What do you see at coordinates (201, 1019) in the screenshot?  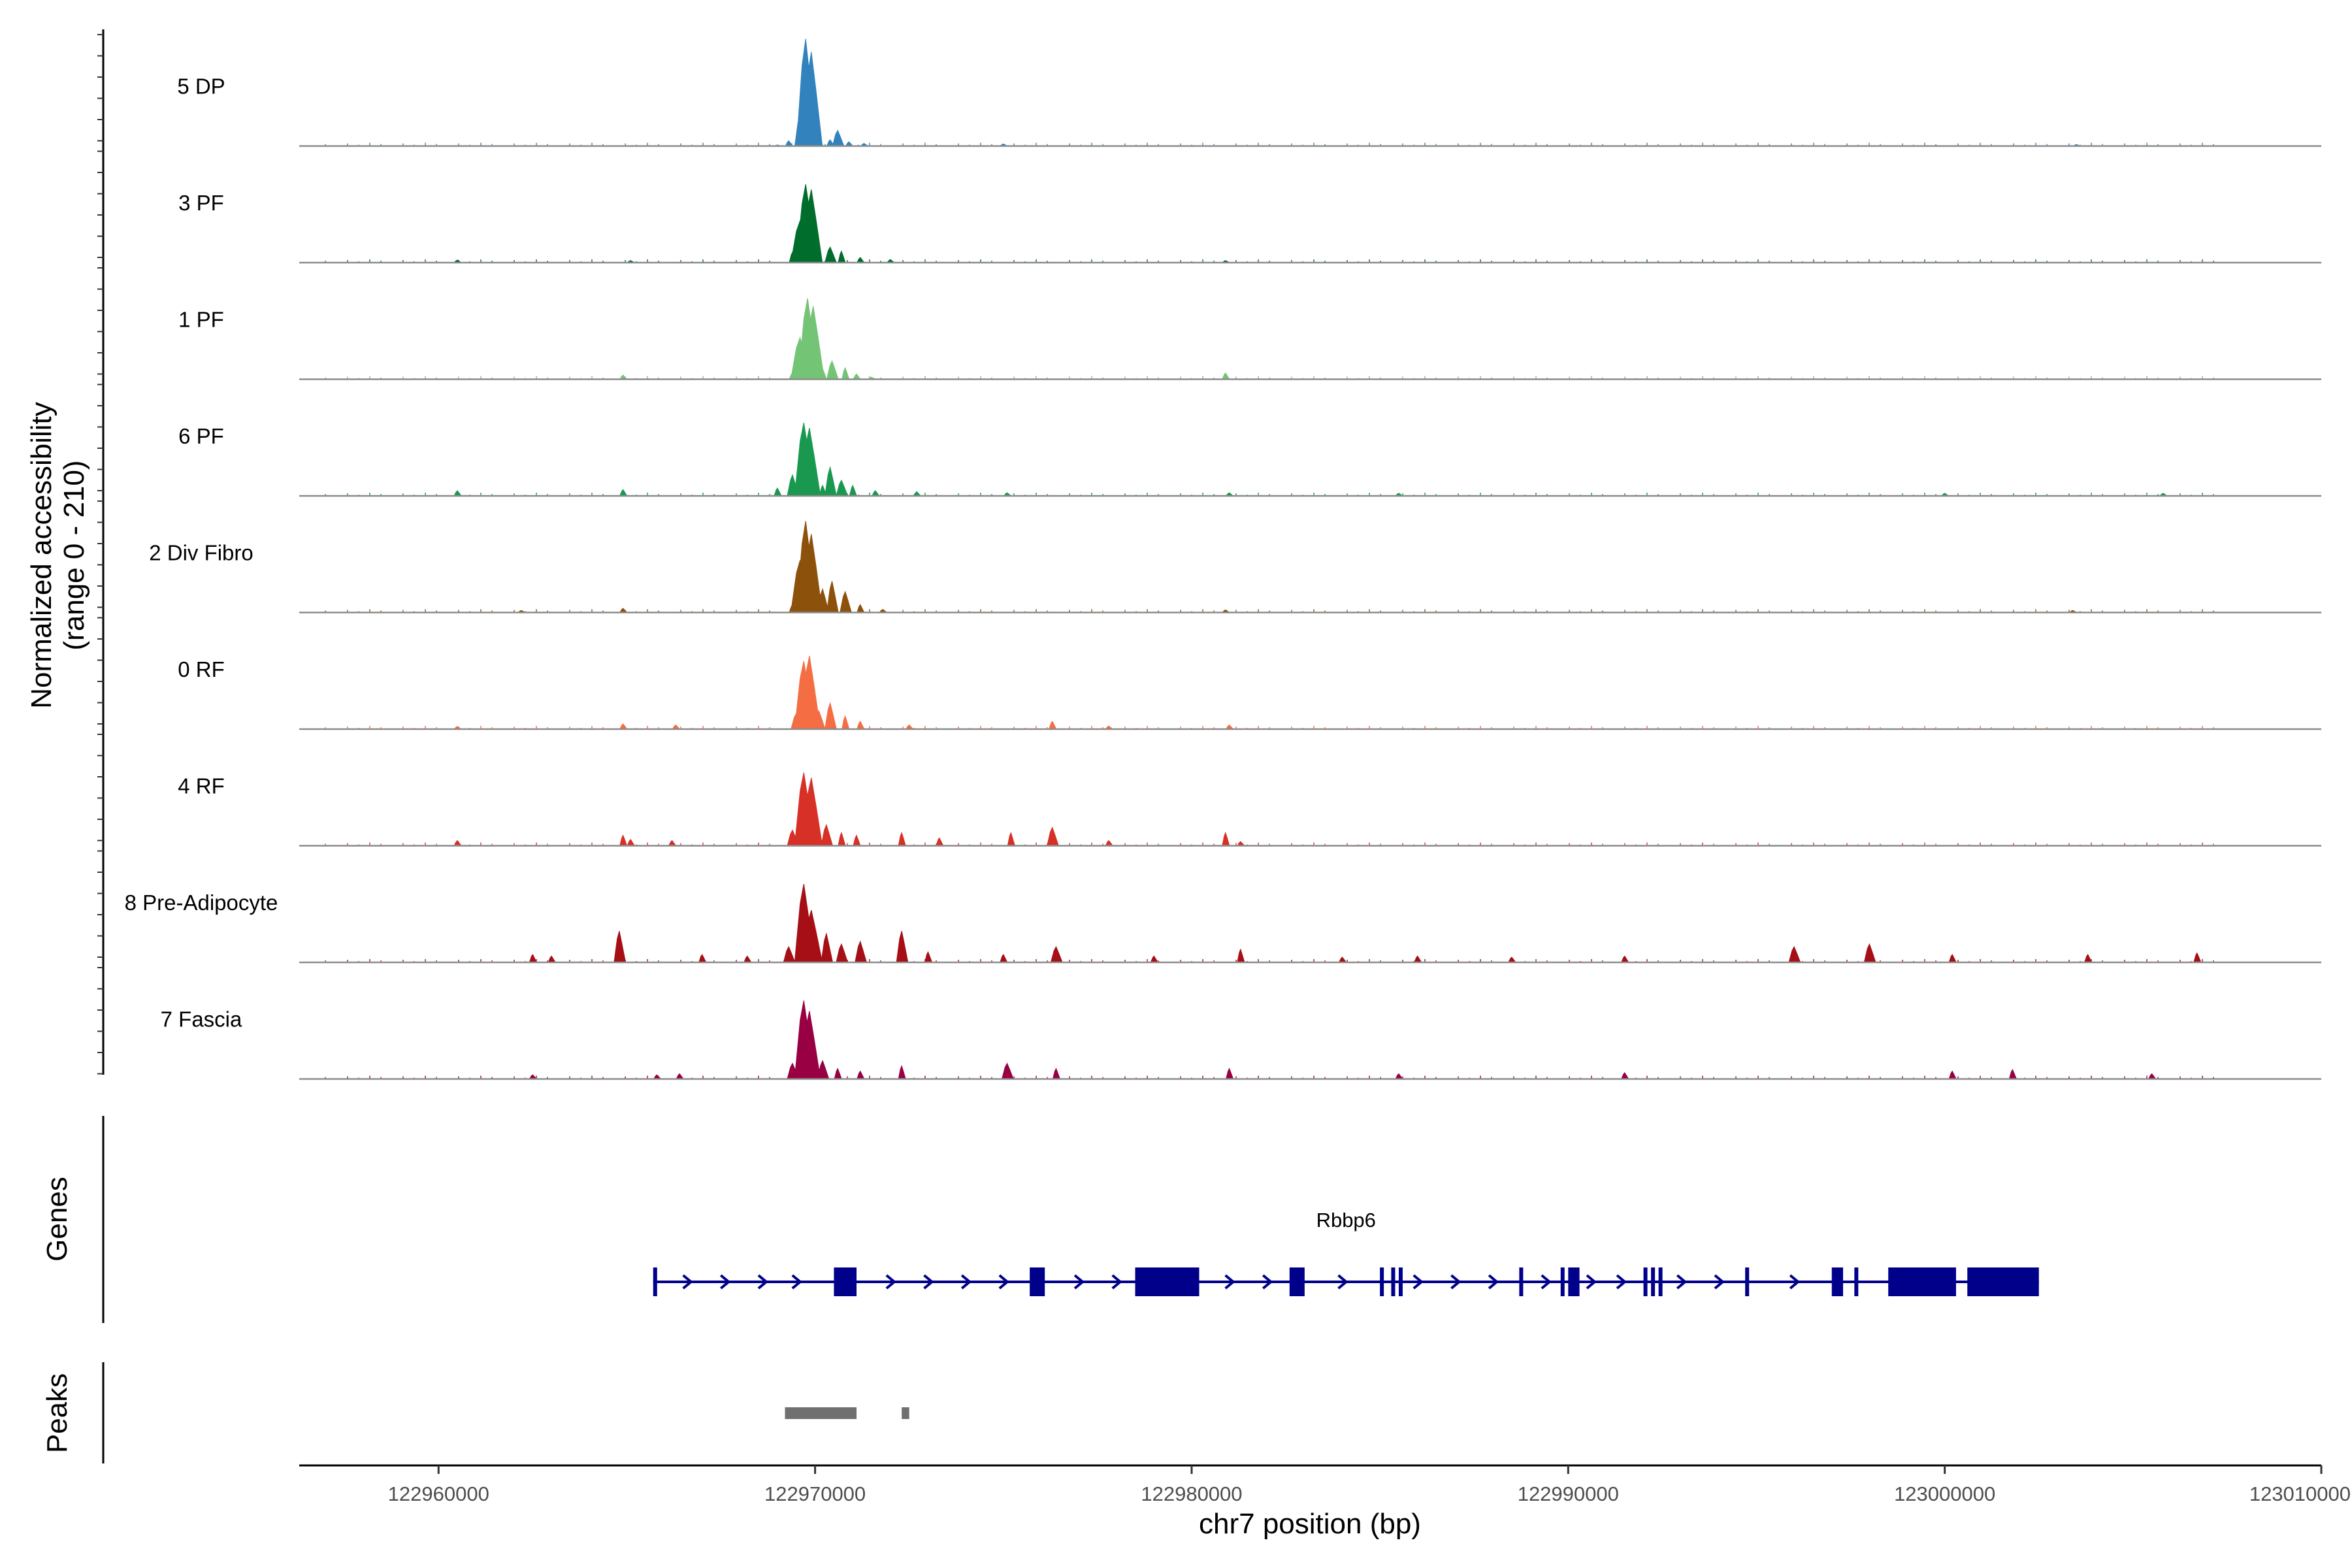 I see `track-label: 7 Fascia` at bounding box center [201, 1019].